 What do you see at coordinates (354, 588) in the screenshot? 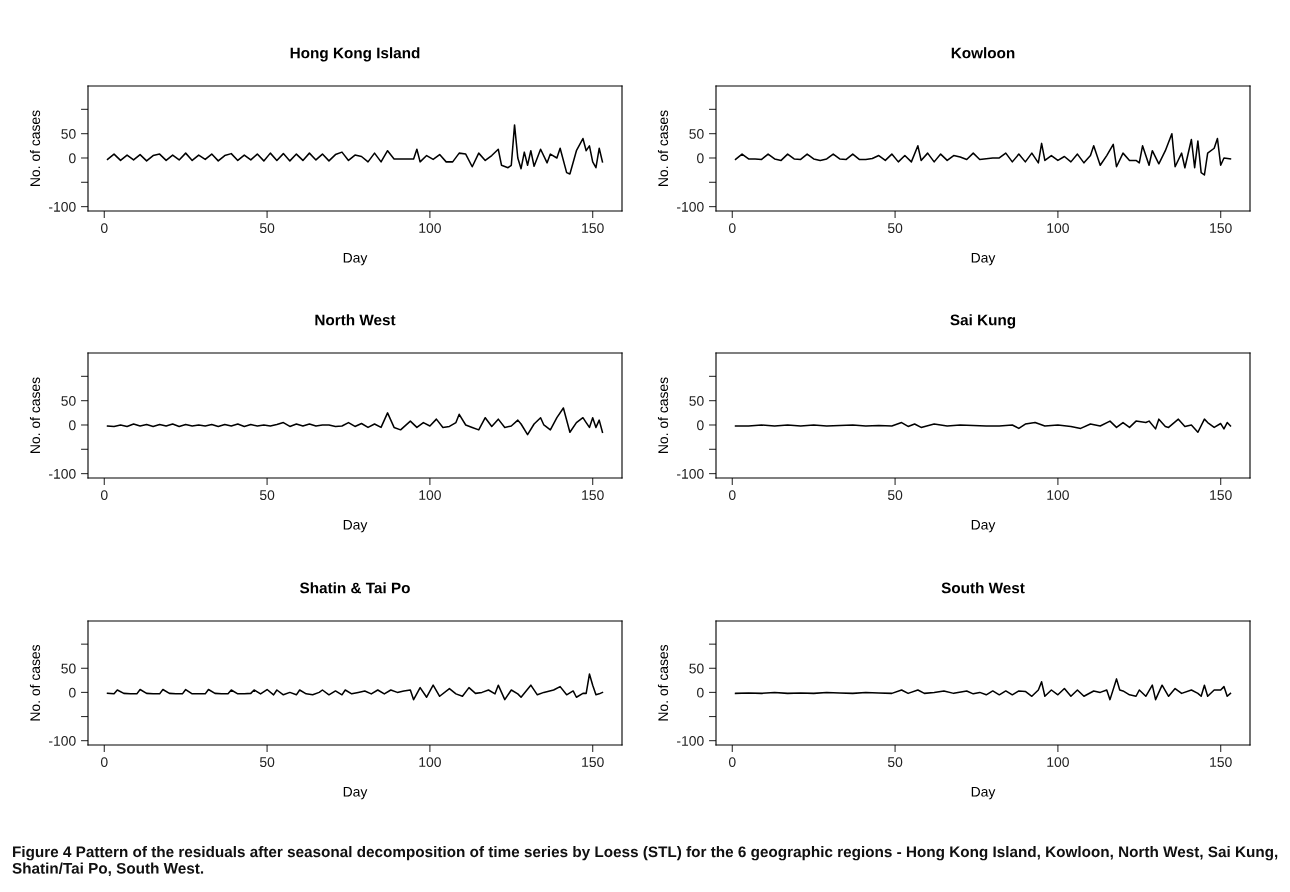
I see `chart-title: Shatin & Tai Po` at bounding box center [354, 588].